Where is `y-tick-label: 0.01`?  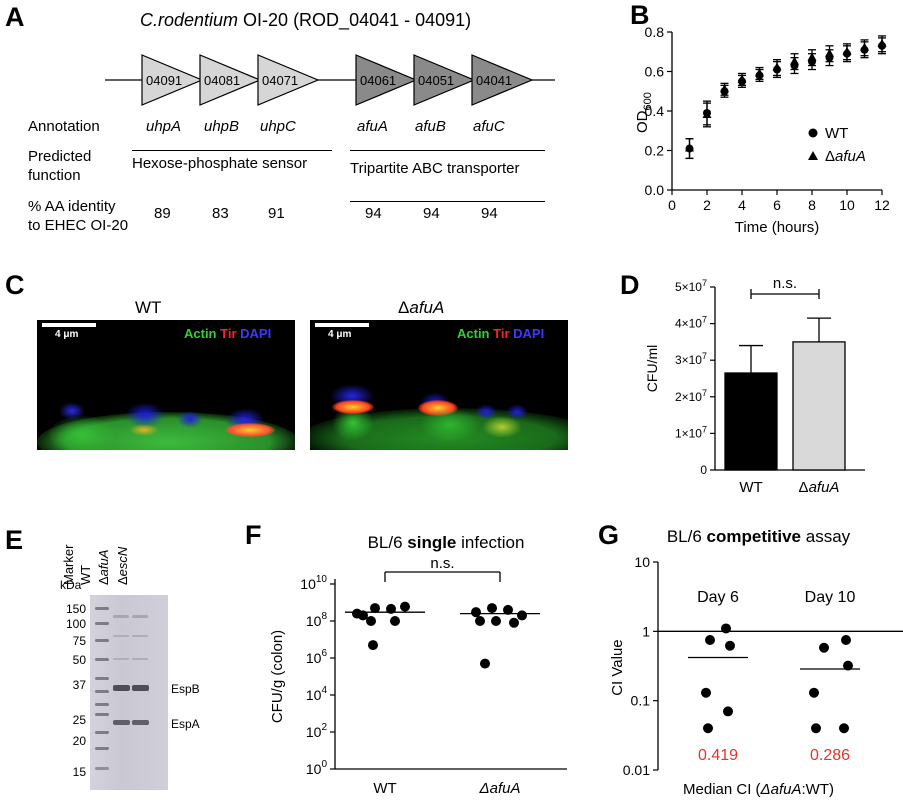 y-tick-label: 0.01 is located at coordinates (636, 770).